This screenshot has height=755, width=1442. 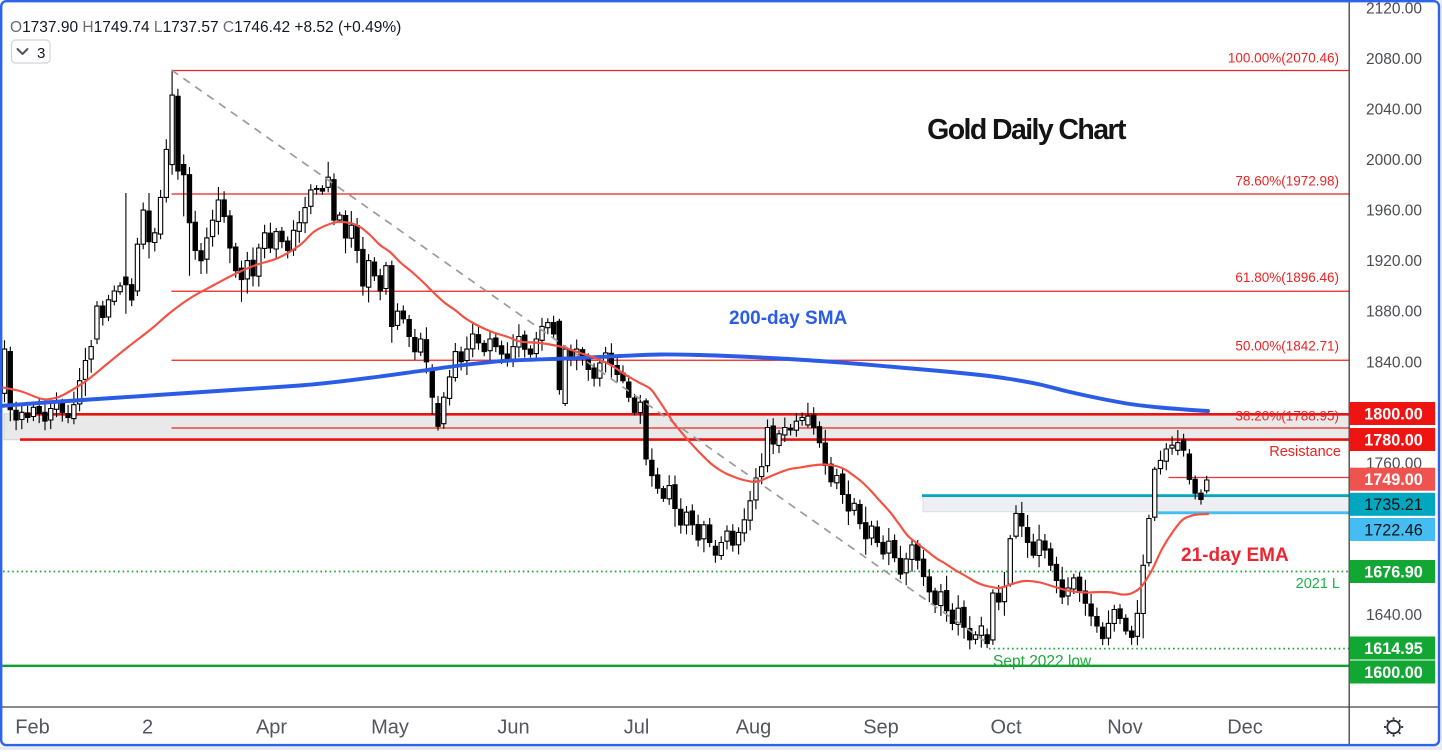 I want to click on svg-text: Jul, so click(x=637, y=728).